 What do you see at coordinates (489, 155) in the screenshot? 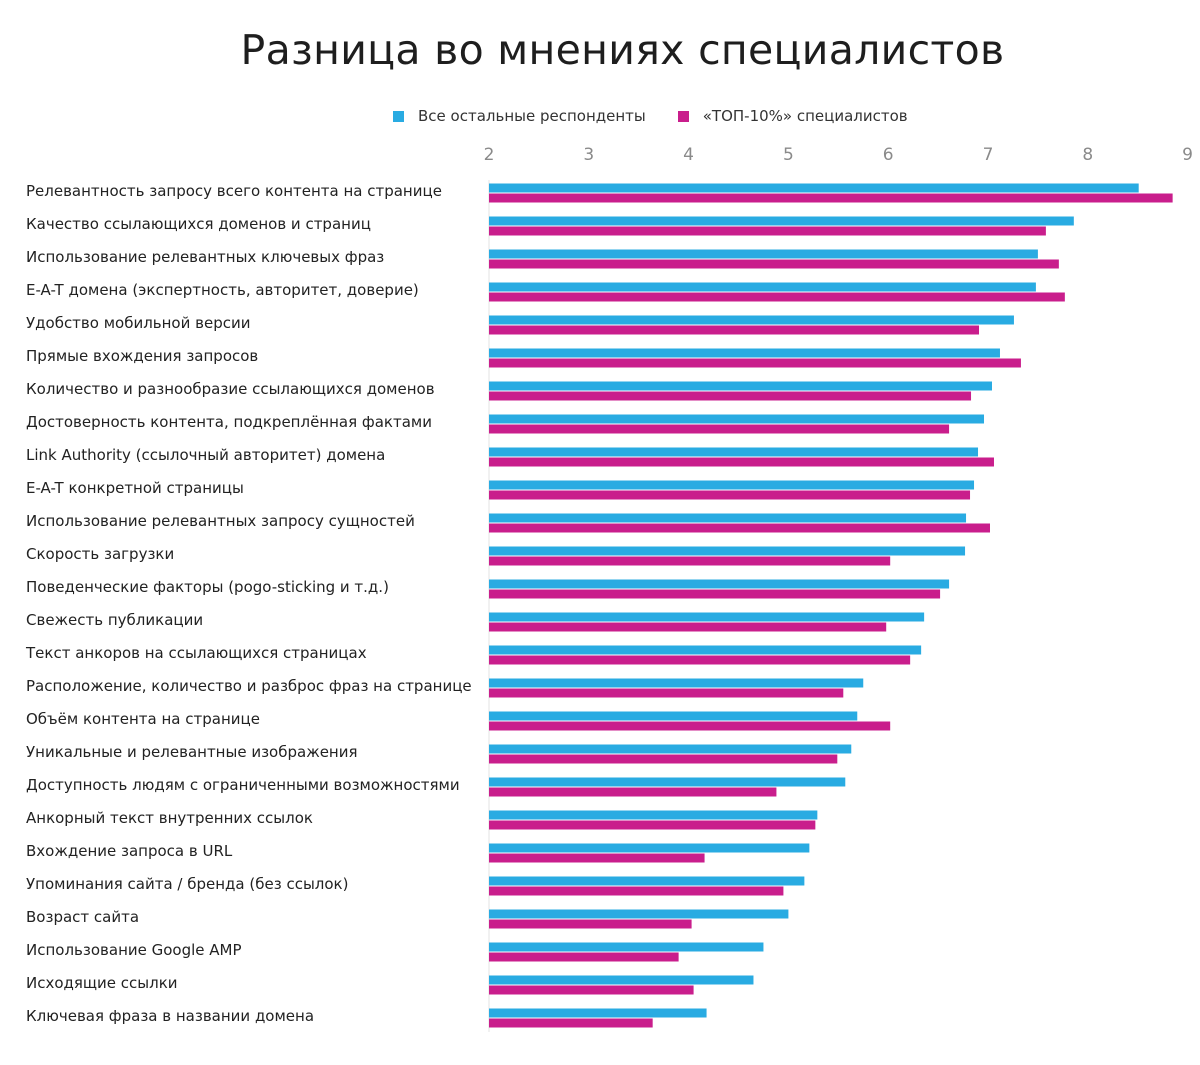
I see `x-tick-label: 2` at bounding box center [489, 155].